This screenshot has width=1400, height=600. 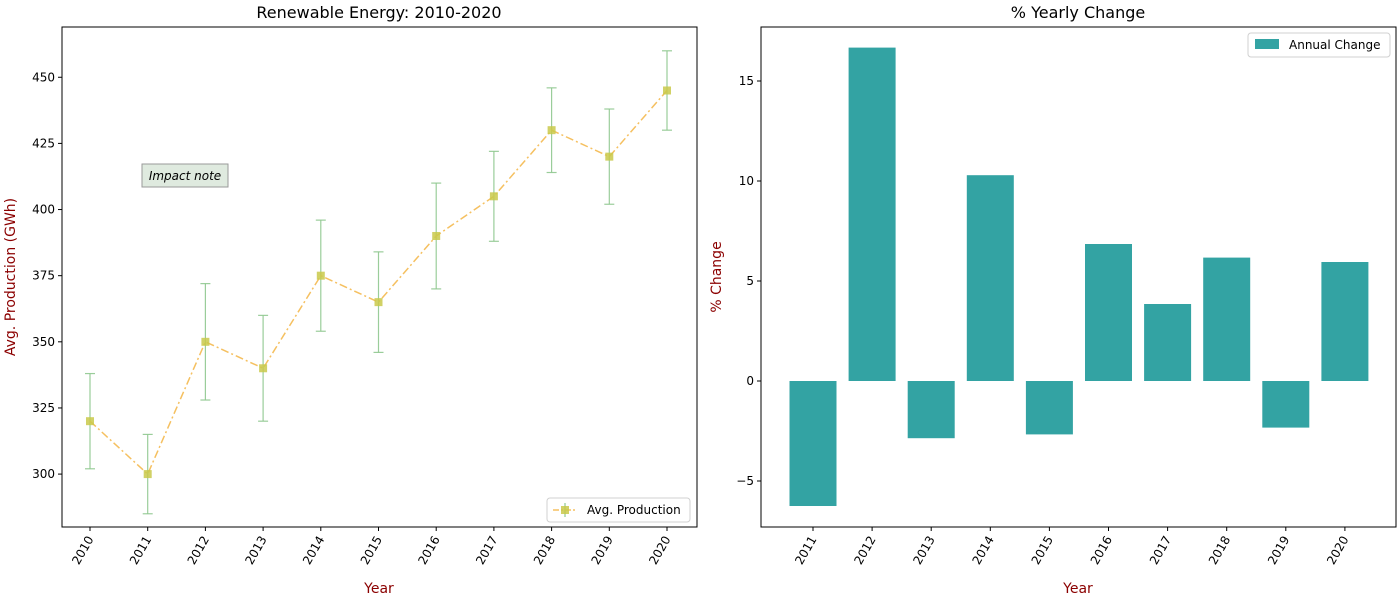 I want to click on production-y-axis-label: Avg. Production (GWh), so click(x=11, y=277).